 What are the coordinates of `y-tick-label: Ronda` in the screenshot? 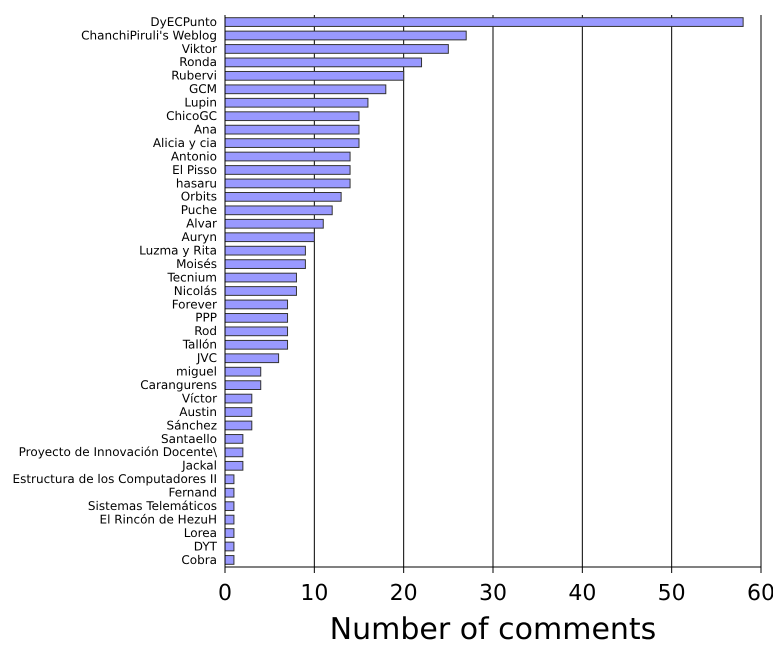 It's located at (198, 62).